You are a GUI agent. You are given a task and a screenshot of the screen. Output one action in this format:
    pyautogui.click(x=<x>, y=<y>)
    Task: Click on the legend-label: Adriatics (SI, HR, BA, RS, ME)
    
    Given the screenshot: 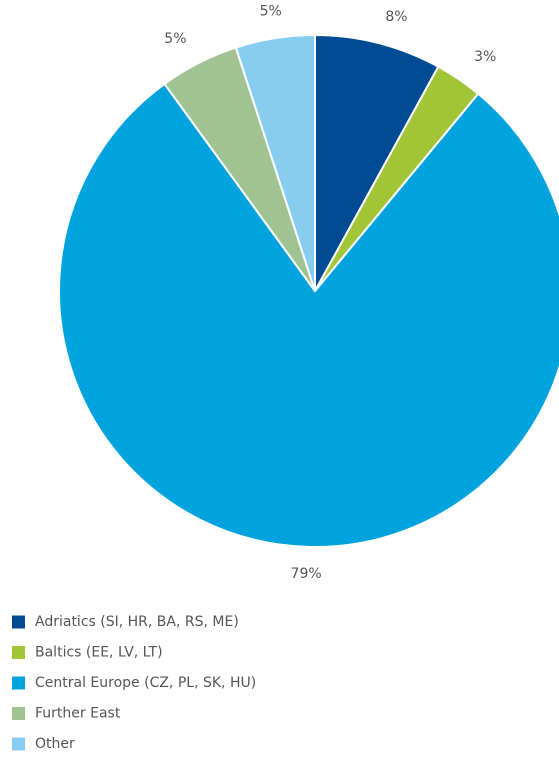 What is the action you would take?
    pyautogui.click(x=137, y=622)
    